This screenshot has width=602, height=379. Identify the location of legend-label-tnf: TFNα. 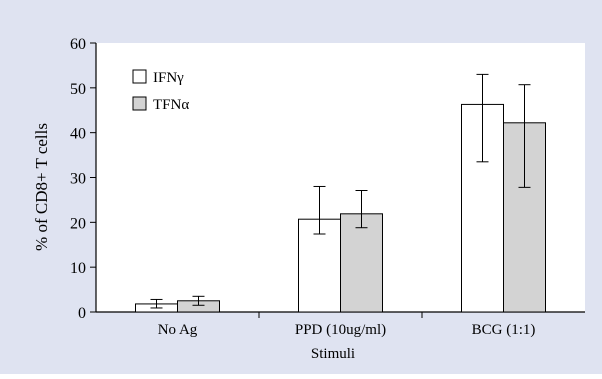
(171, 105).